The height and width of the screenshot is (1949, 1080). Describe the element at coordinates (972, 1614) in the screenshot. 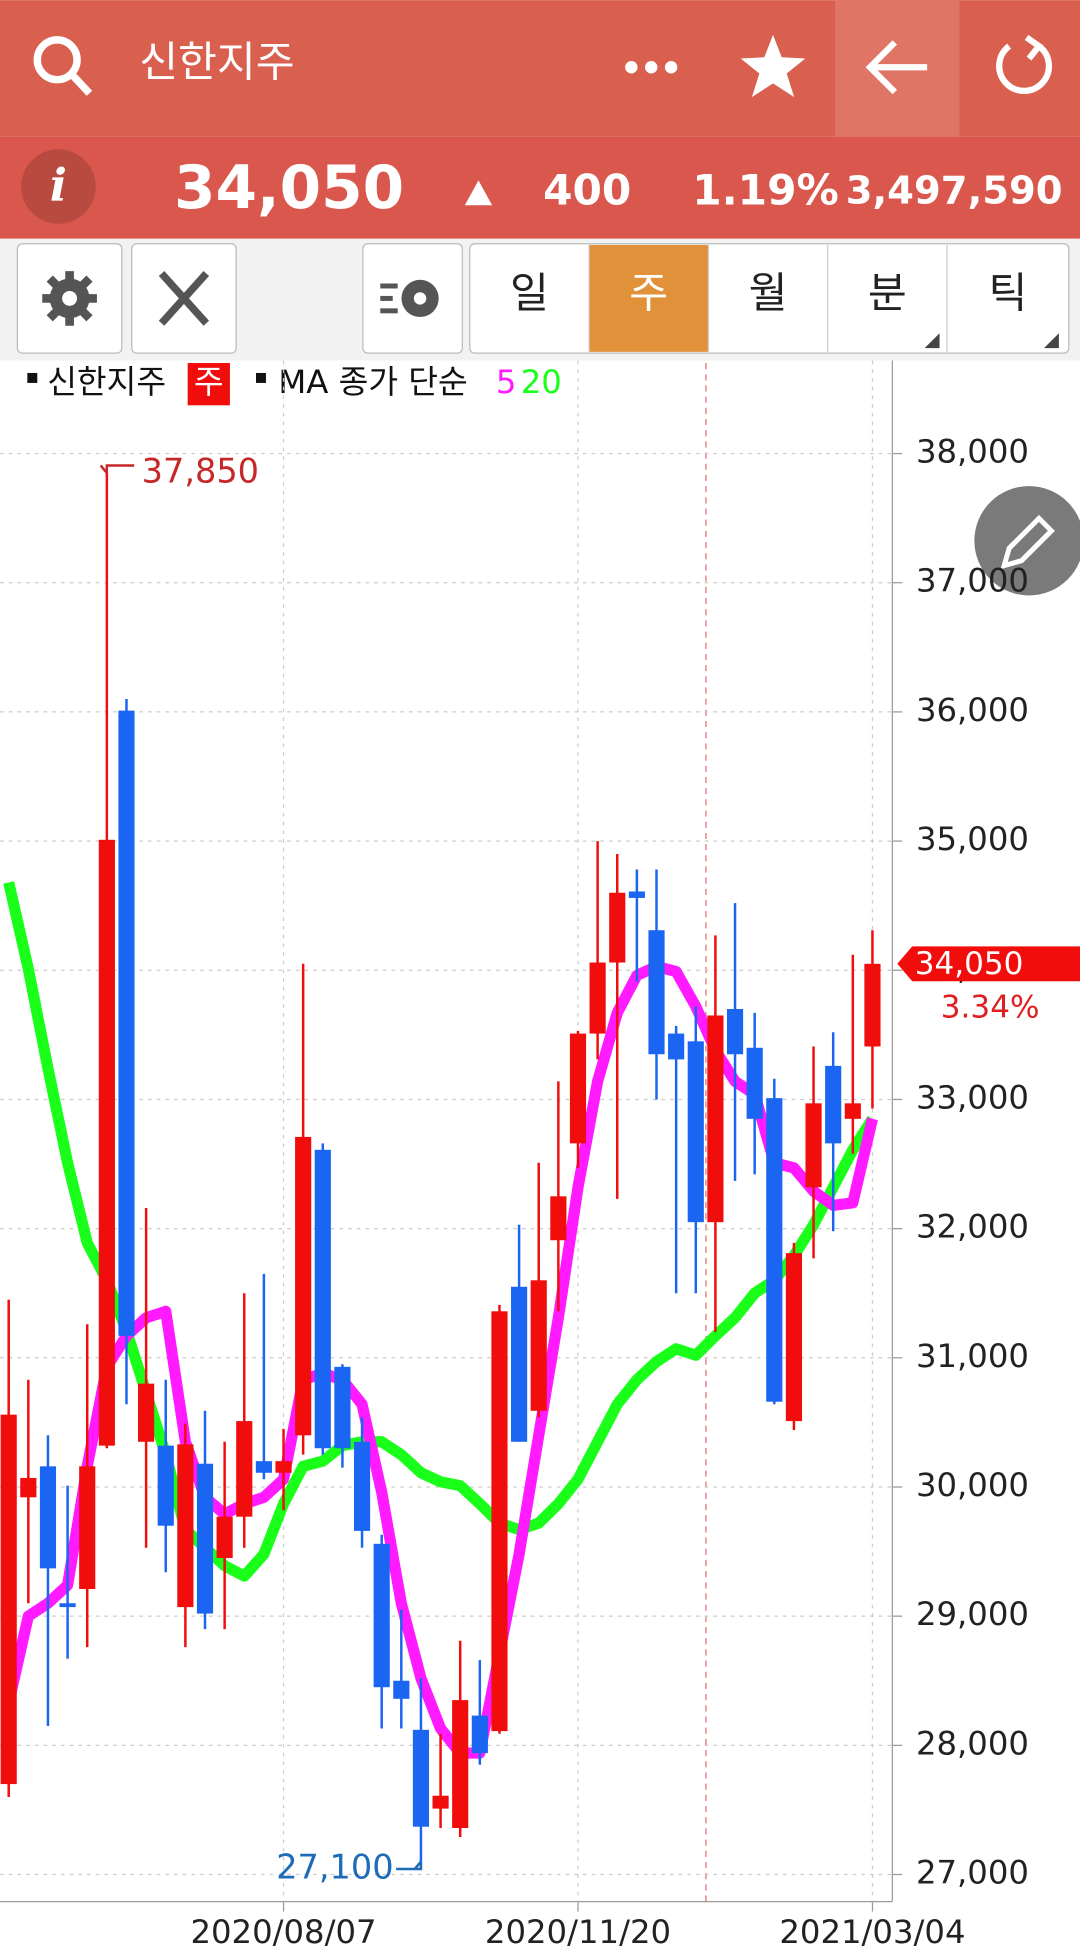

I see `y-tick-label: 29,000` at that location.